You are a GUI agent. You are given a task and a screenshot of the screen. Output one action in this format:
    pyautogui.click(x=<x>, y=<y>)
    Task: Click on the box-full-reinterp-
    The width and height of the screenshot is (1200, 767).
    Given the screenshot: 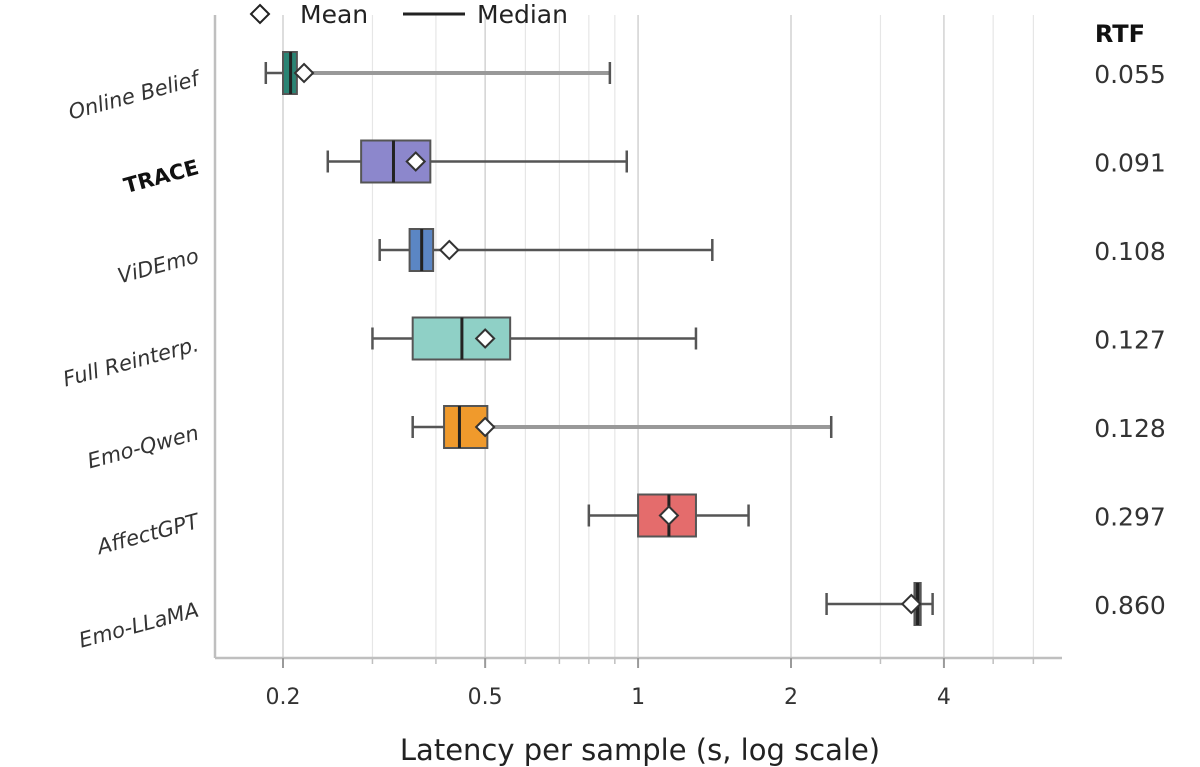 What is the action you would take?
    pyautogui.click(x=534, y=338)
    